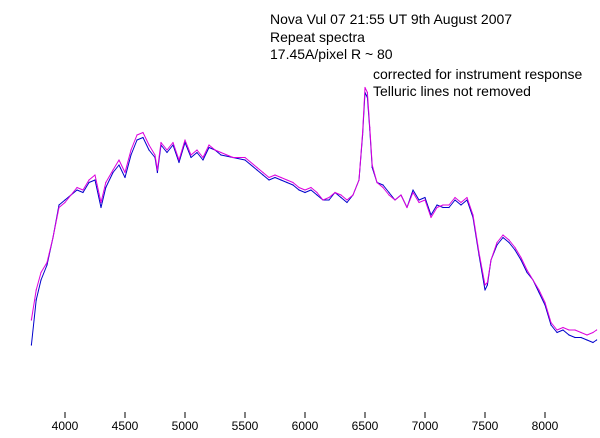 Image resolution: width=600 pixels, height=438 pixels. I want to click on x-axis: 4000 4500 5000 5500 6000 6500 7000 7500 8000, so click(305, 422).